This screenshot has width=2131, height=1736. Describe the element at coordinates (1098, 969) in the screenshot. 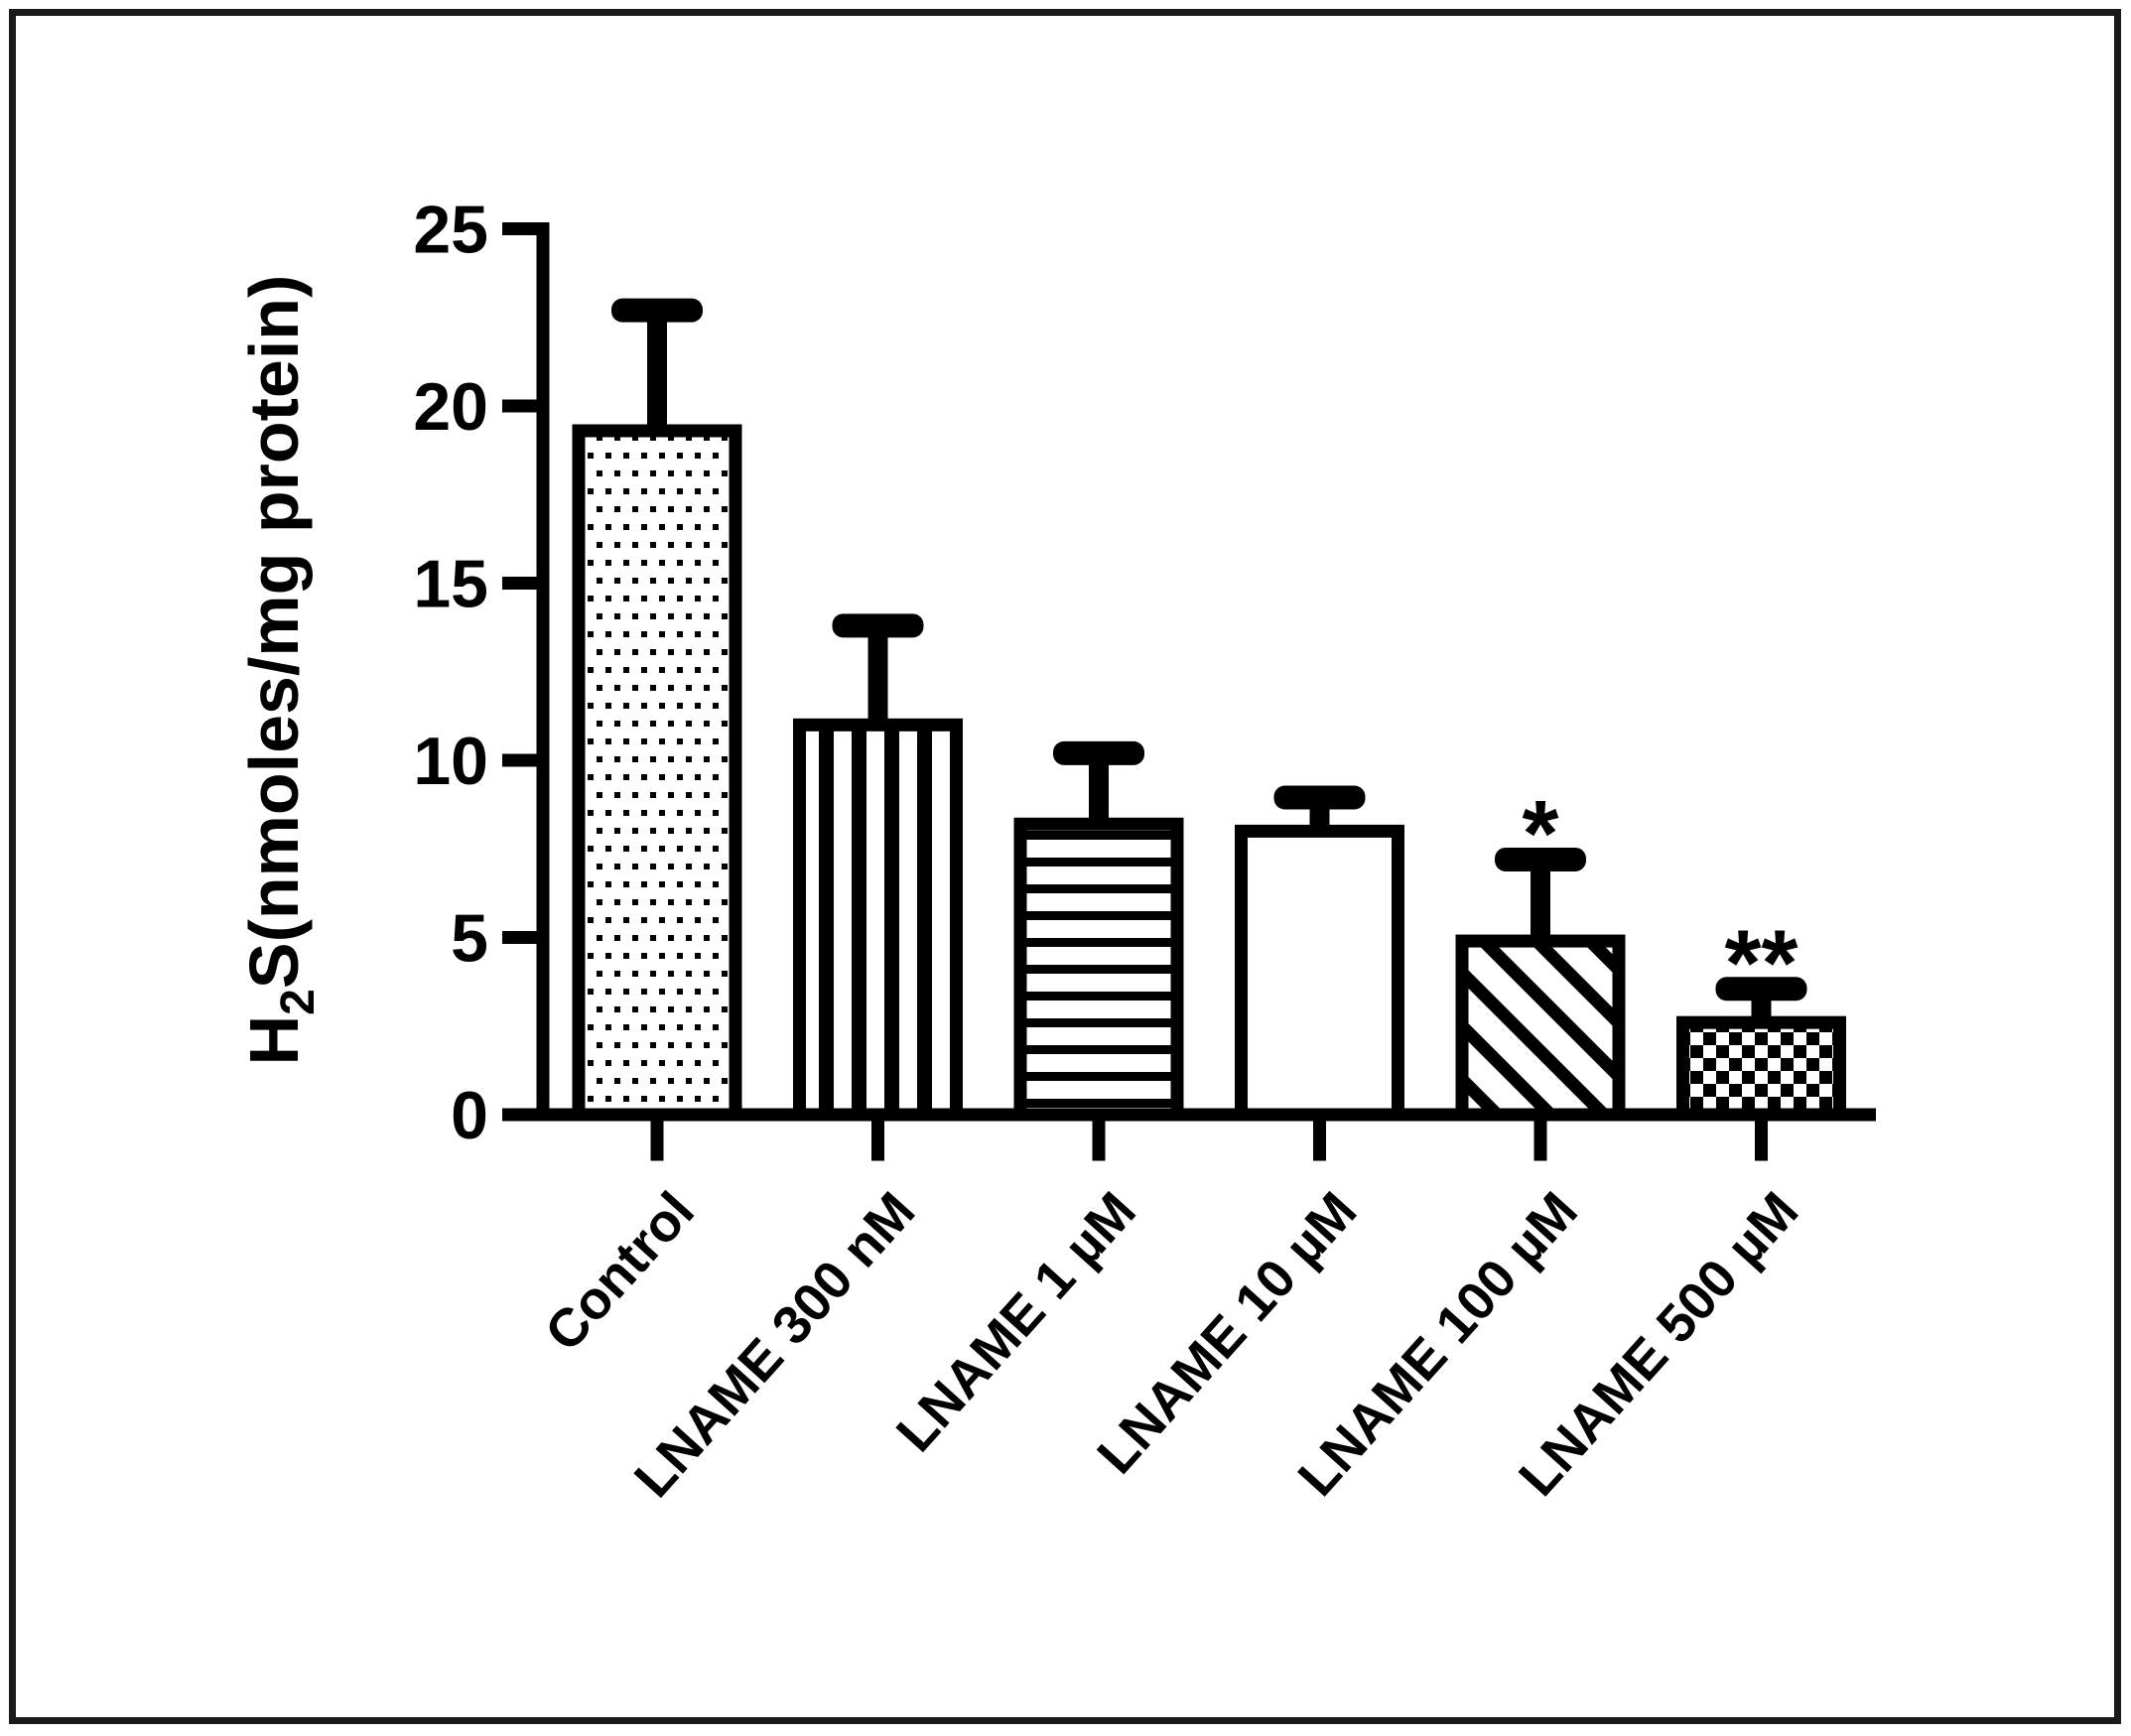

I see `bar-lname-1-m` at that location.